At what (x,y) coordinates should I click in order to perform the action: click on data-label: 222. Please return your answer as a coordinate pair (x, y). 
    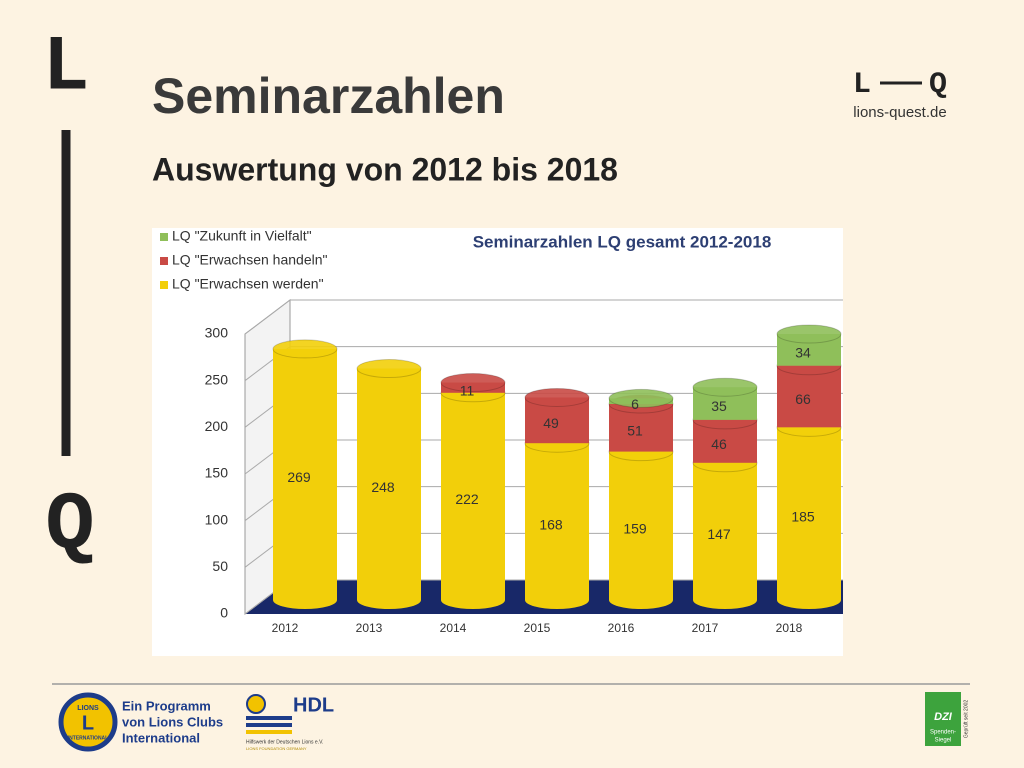
    Looking at the image, I should click on (467, 499).